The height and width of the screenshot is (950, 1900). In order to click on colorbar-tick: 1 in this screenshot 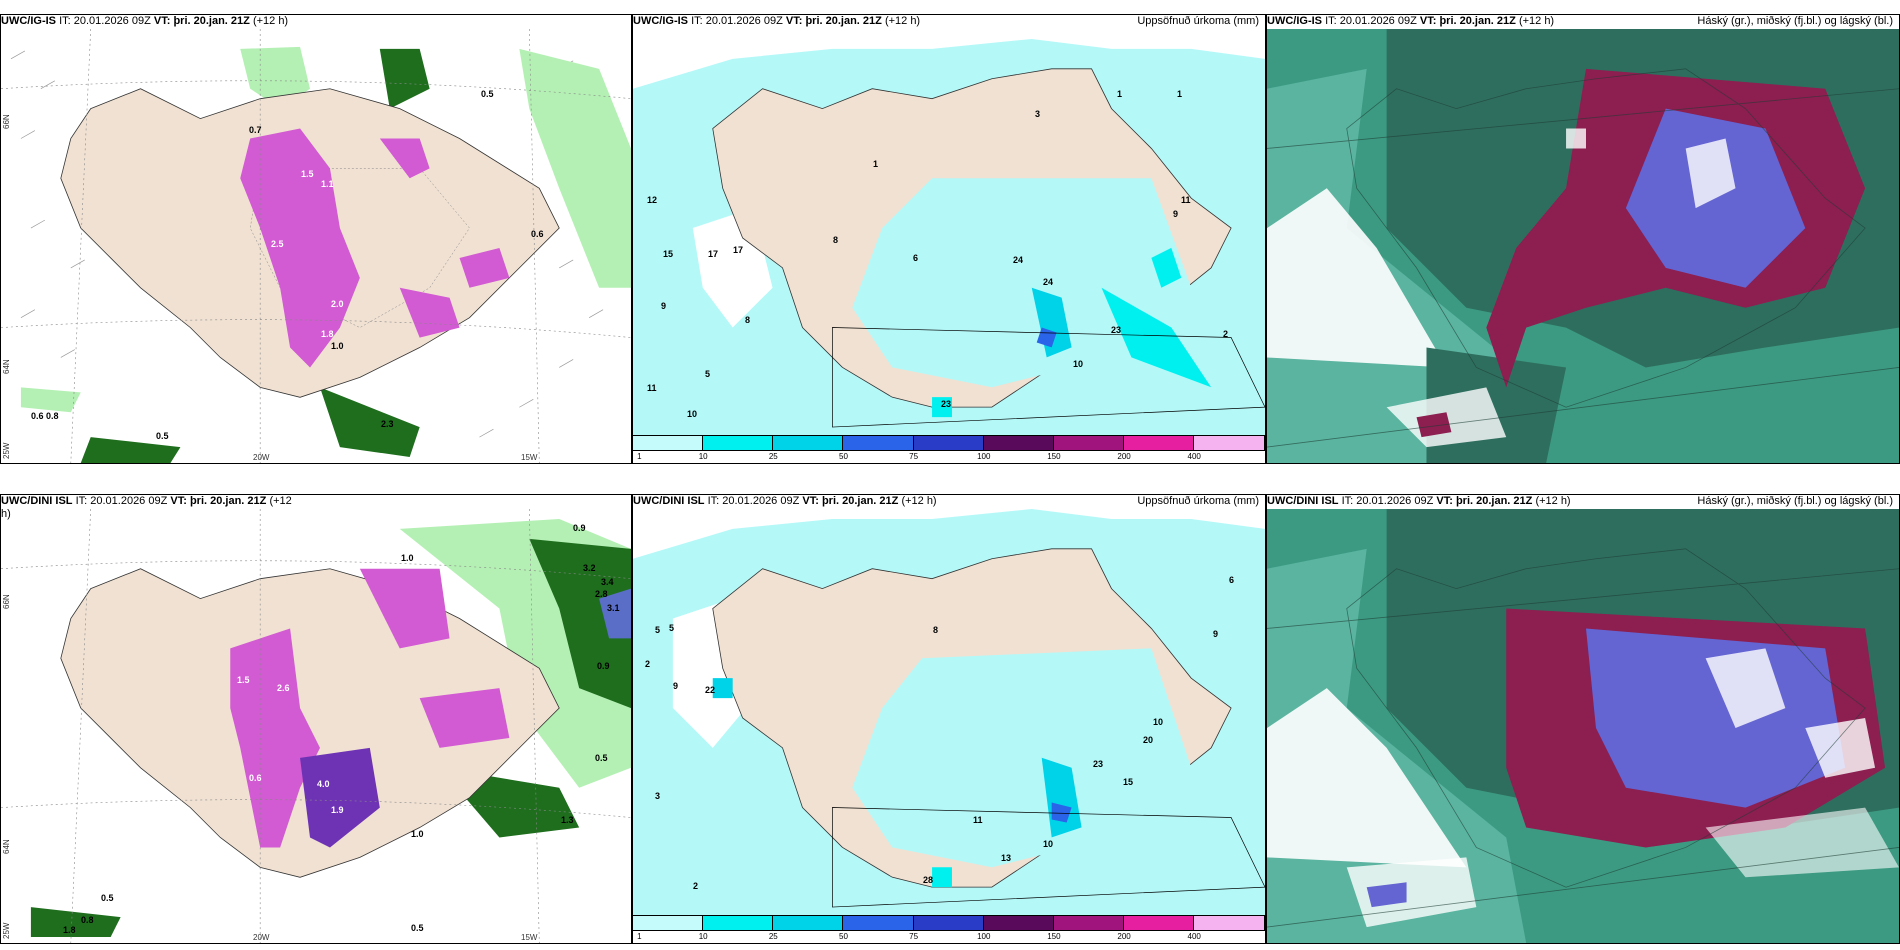, I will do `click(639, 936)`.